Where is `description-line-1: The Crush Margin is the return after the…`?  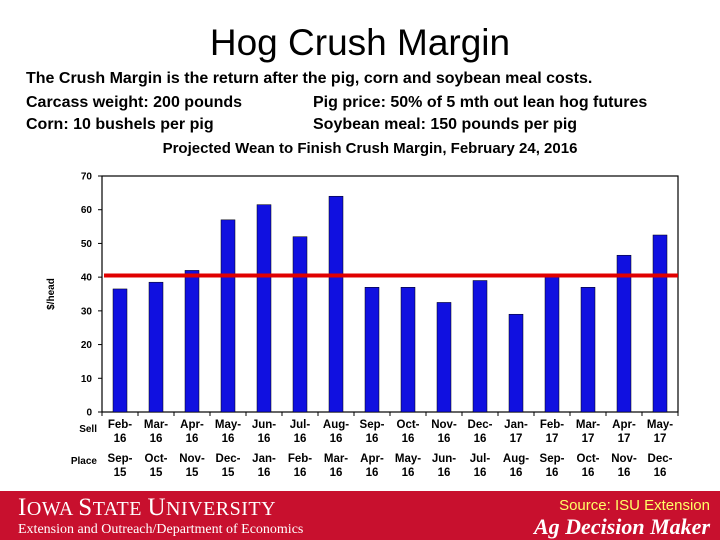
description-line-1: The Crush Margin is the return after the… is located at coordinates (309, 78).